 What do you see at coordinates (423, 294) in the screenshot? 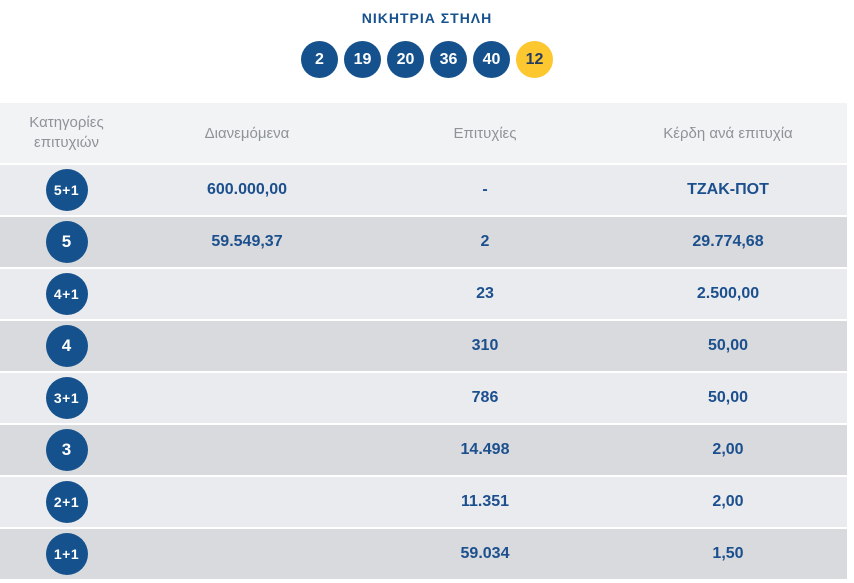
I see `table-row: 4+1 23 2.500,00` at bounding box center [423, 294].